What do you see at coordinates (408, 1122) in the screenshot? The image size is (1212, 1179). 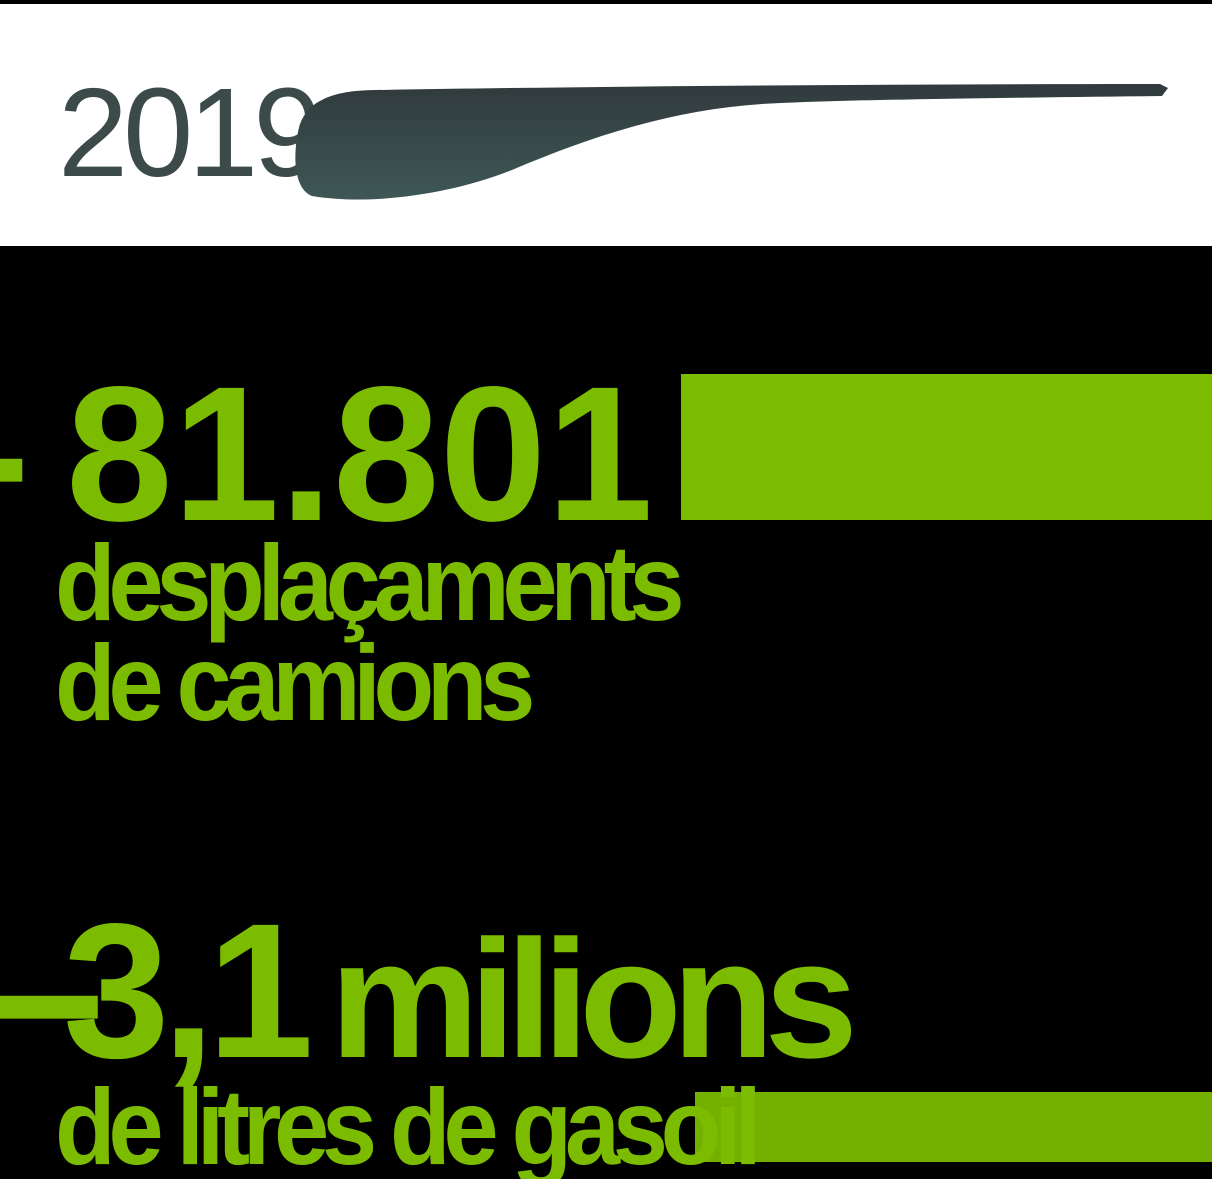 I see `stat-label-diesel-line1: de litres de gasoil` at bounding box center [408, 1122].